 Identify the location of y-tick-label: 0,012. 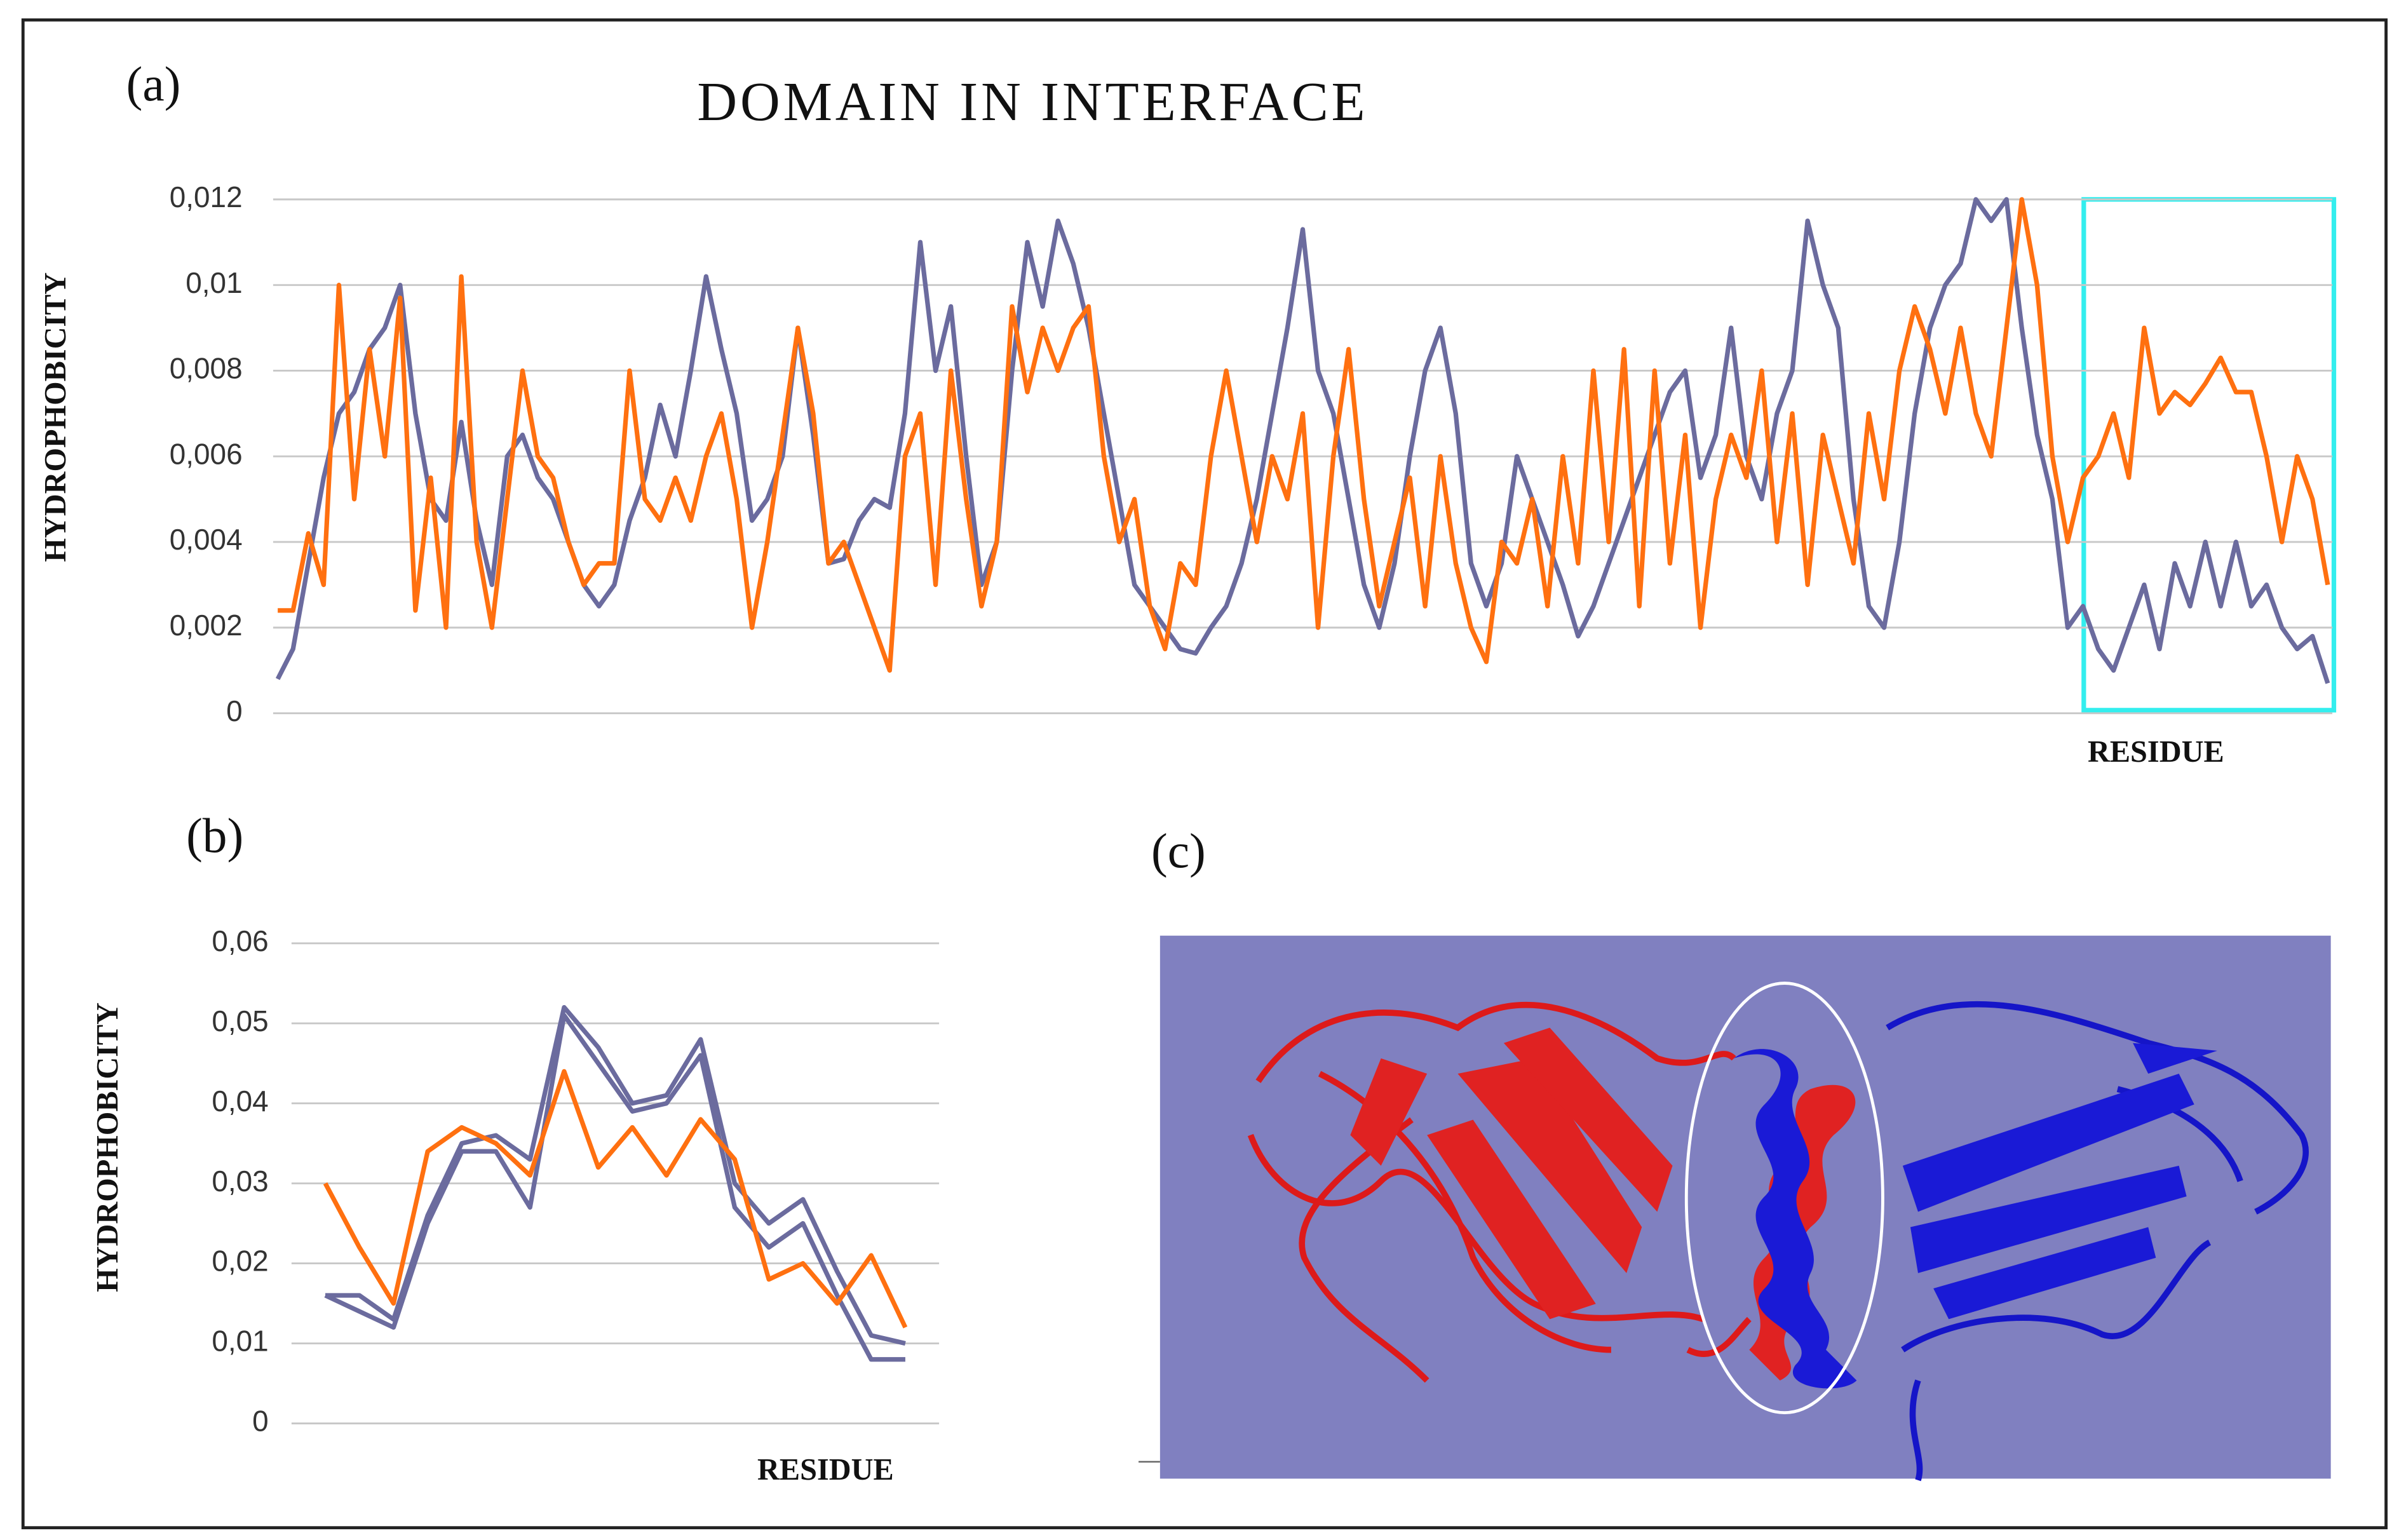
(207, 196).